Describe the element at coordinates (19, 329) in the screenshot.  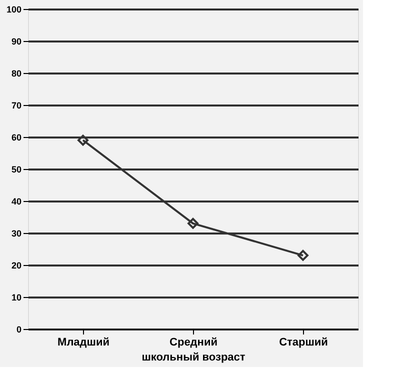
I see `y-tick-label: 0` at that location.